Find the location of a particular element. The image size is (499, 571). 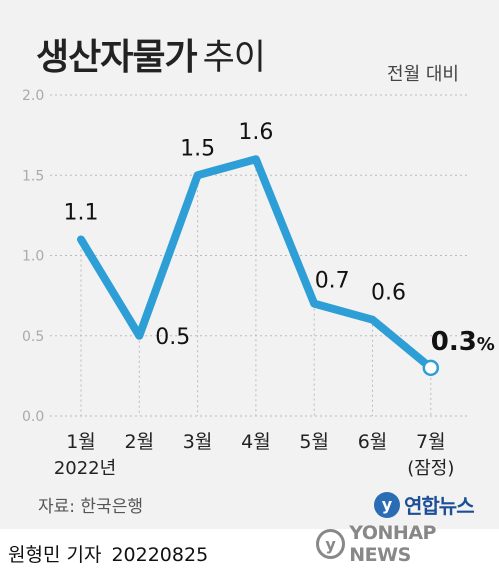

data-label: 0.6 is located at coordinates (388, 293).